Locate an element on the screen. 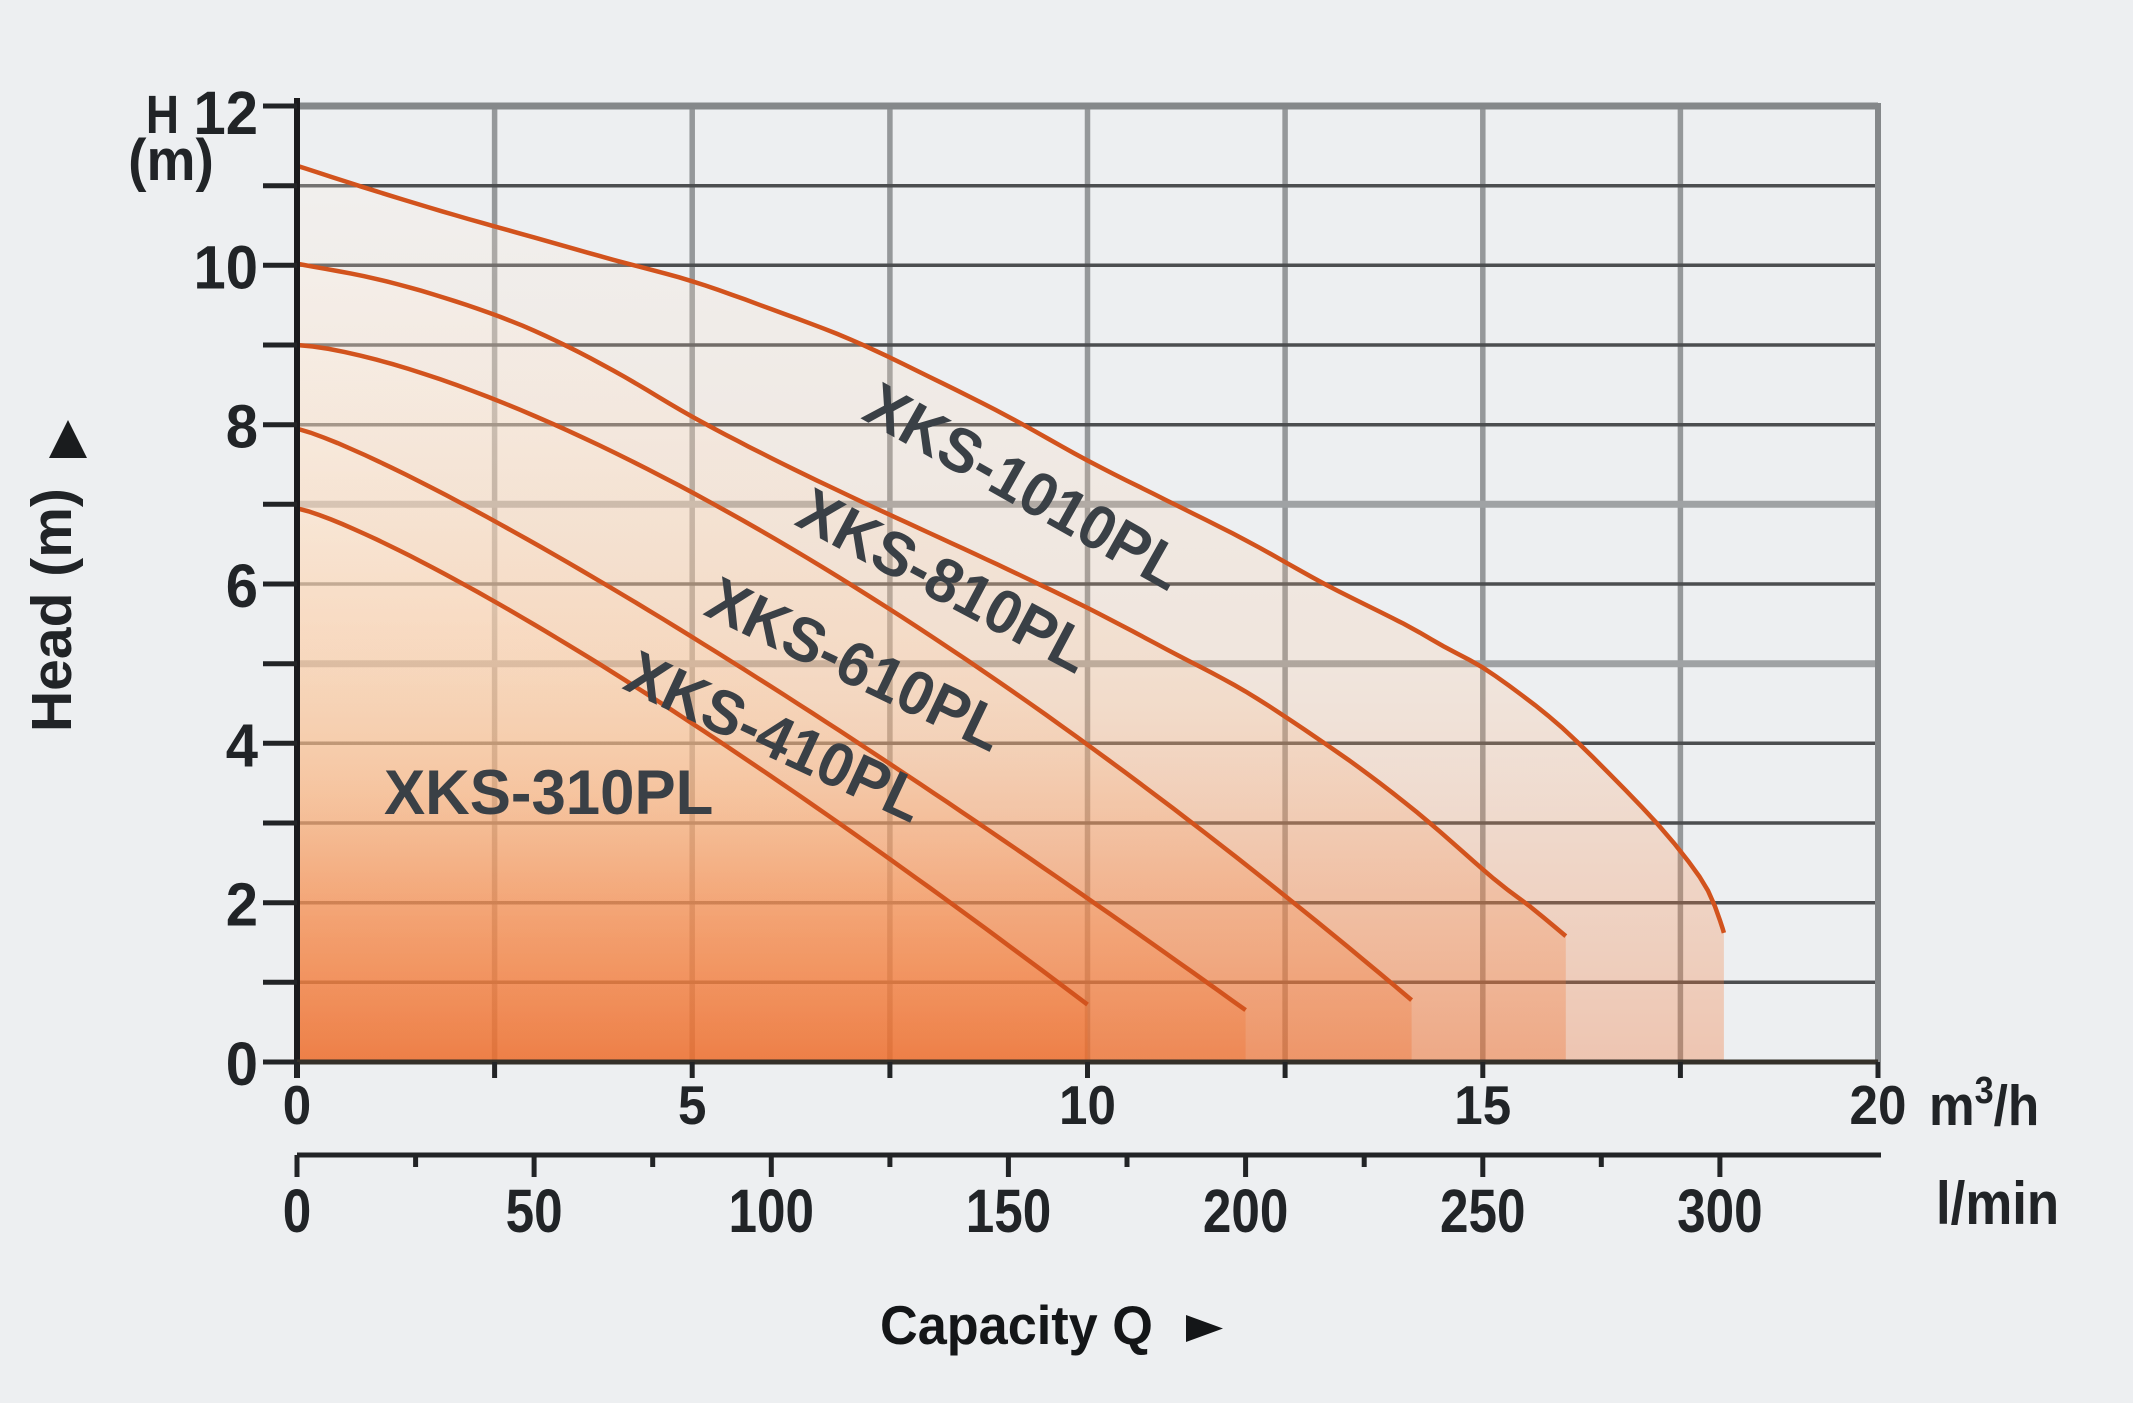 The width and height of the screenshot is (2133, 1403). svg-text: (m) is located at coordinates (171, 160).